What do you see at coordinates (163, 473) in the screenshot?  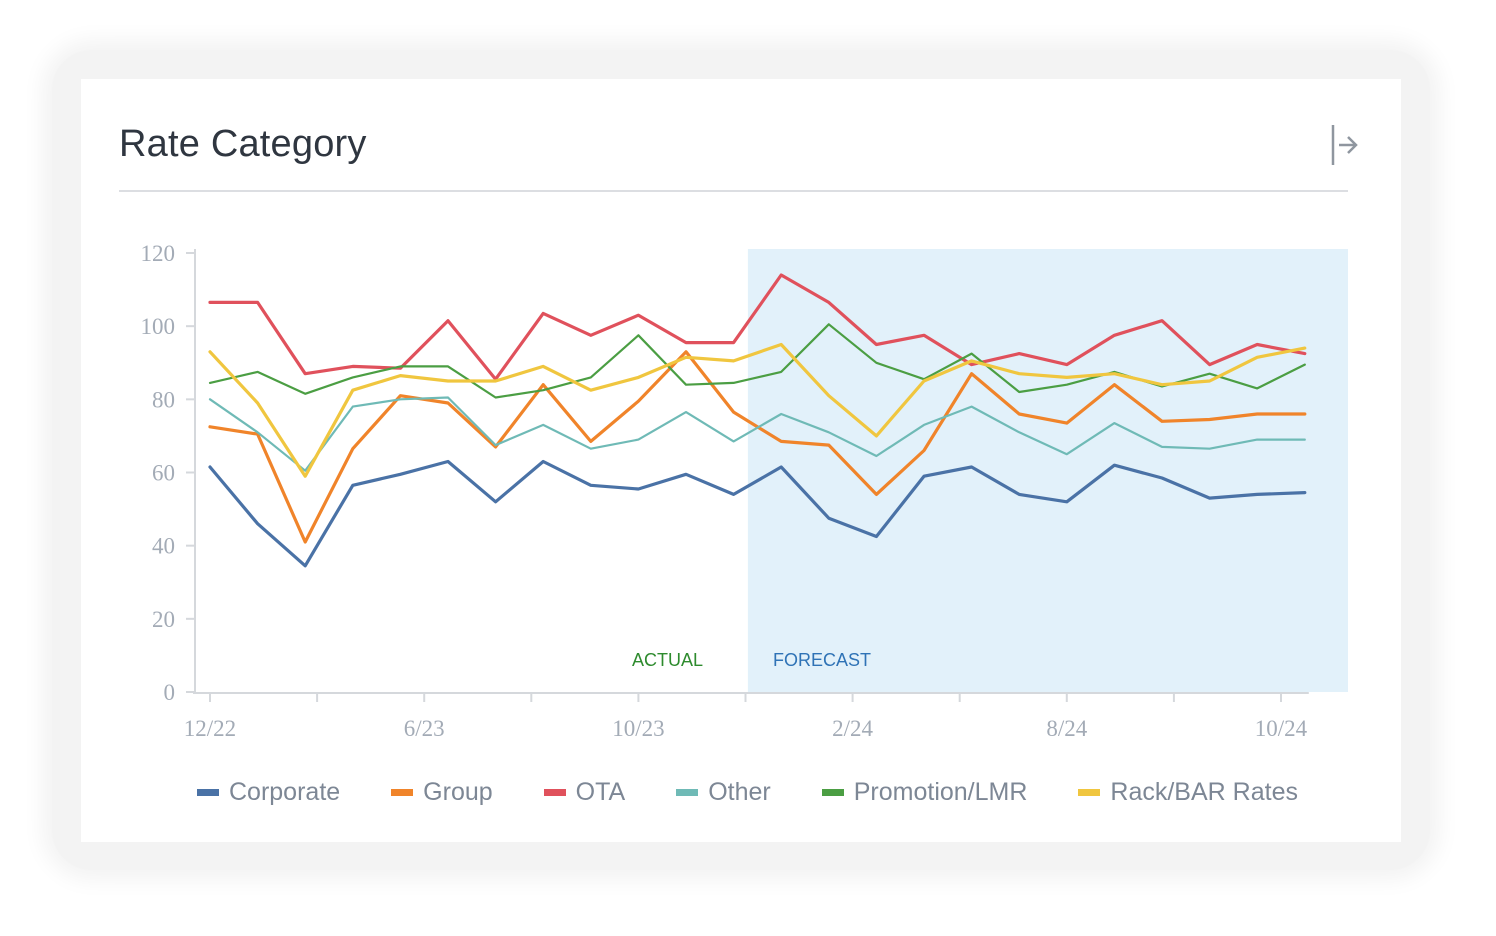 I see `y-tick-label: 60` at bounding box center [163, 473].